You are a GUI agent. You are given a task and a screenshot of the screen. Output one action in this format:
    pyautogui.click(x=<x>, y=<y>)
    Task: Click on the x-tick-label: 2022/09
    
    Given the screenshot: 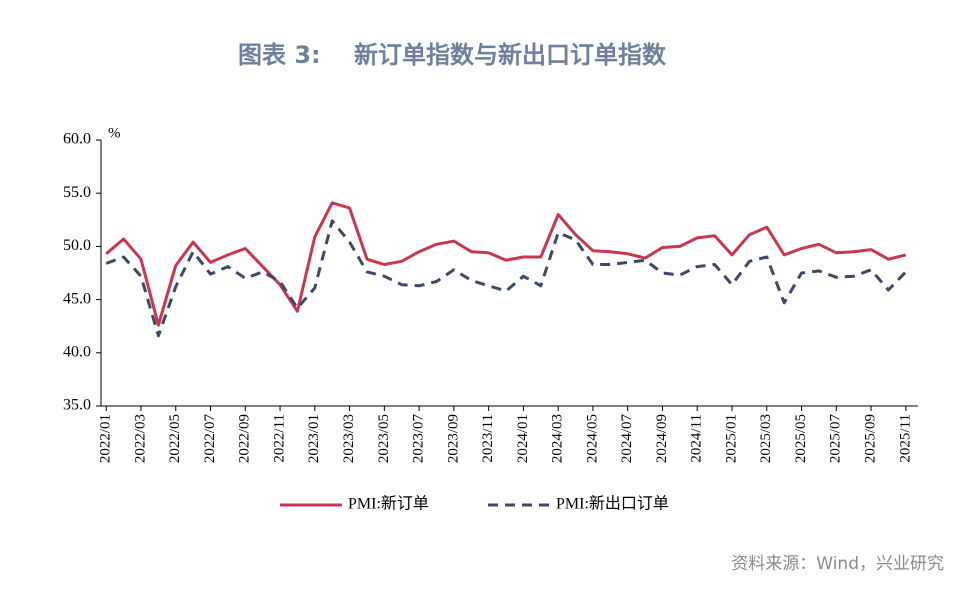 What is the action you would take?
    pyautogui.click(x=245, y=438)
    